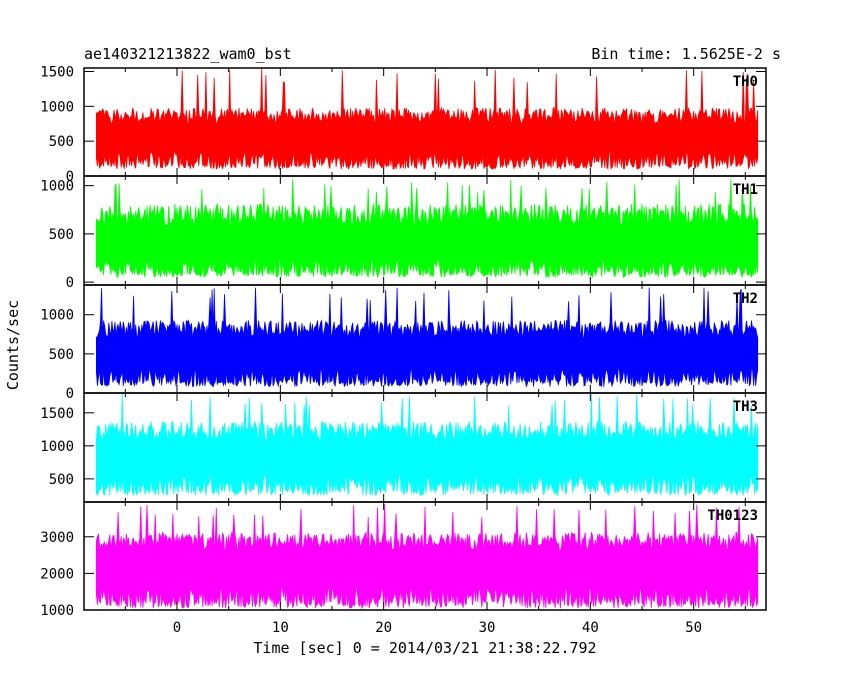 Image resolution: width=850 pixels, height=680 pixels. Describe the element at coordinates (424, 648) in the screenshot. I see `x-axis-label: Time [sec] 0 = 2014/03/21 21:38:22.792` at that location.